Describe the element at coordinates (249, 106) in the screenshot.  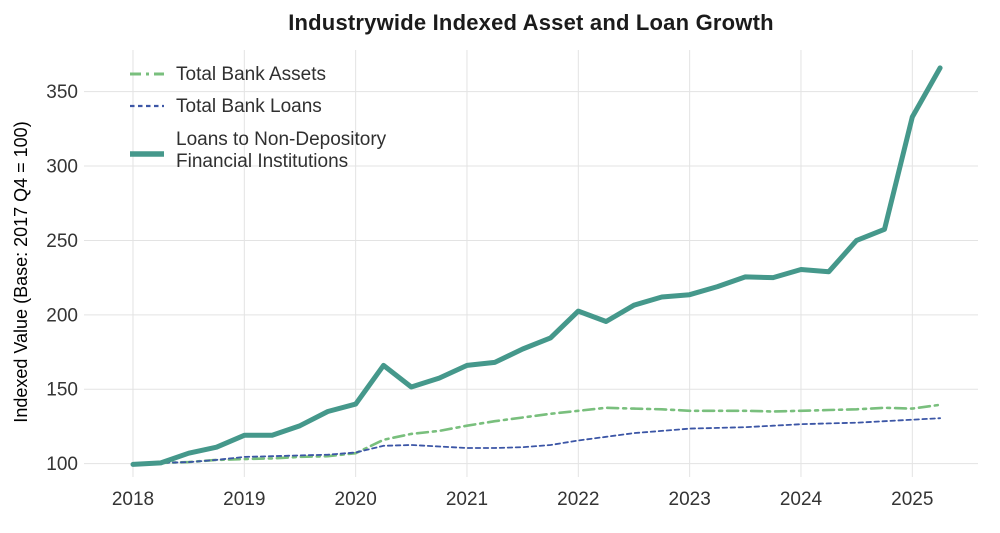
I see `legend-label-total-bank-loans: Total Bank Loans` at that location.